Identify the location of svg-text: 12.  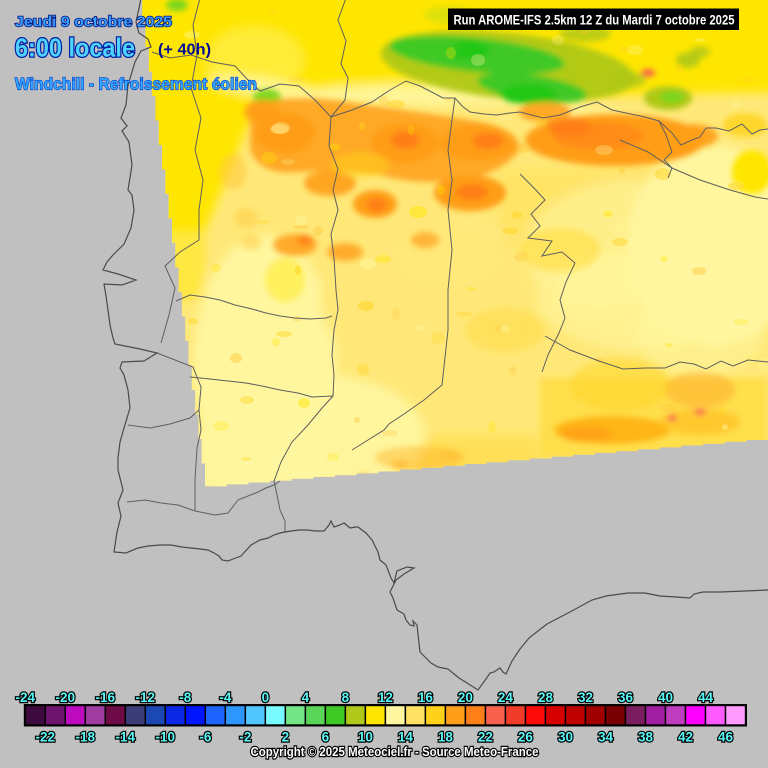
(385, 697).